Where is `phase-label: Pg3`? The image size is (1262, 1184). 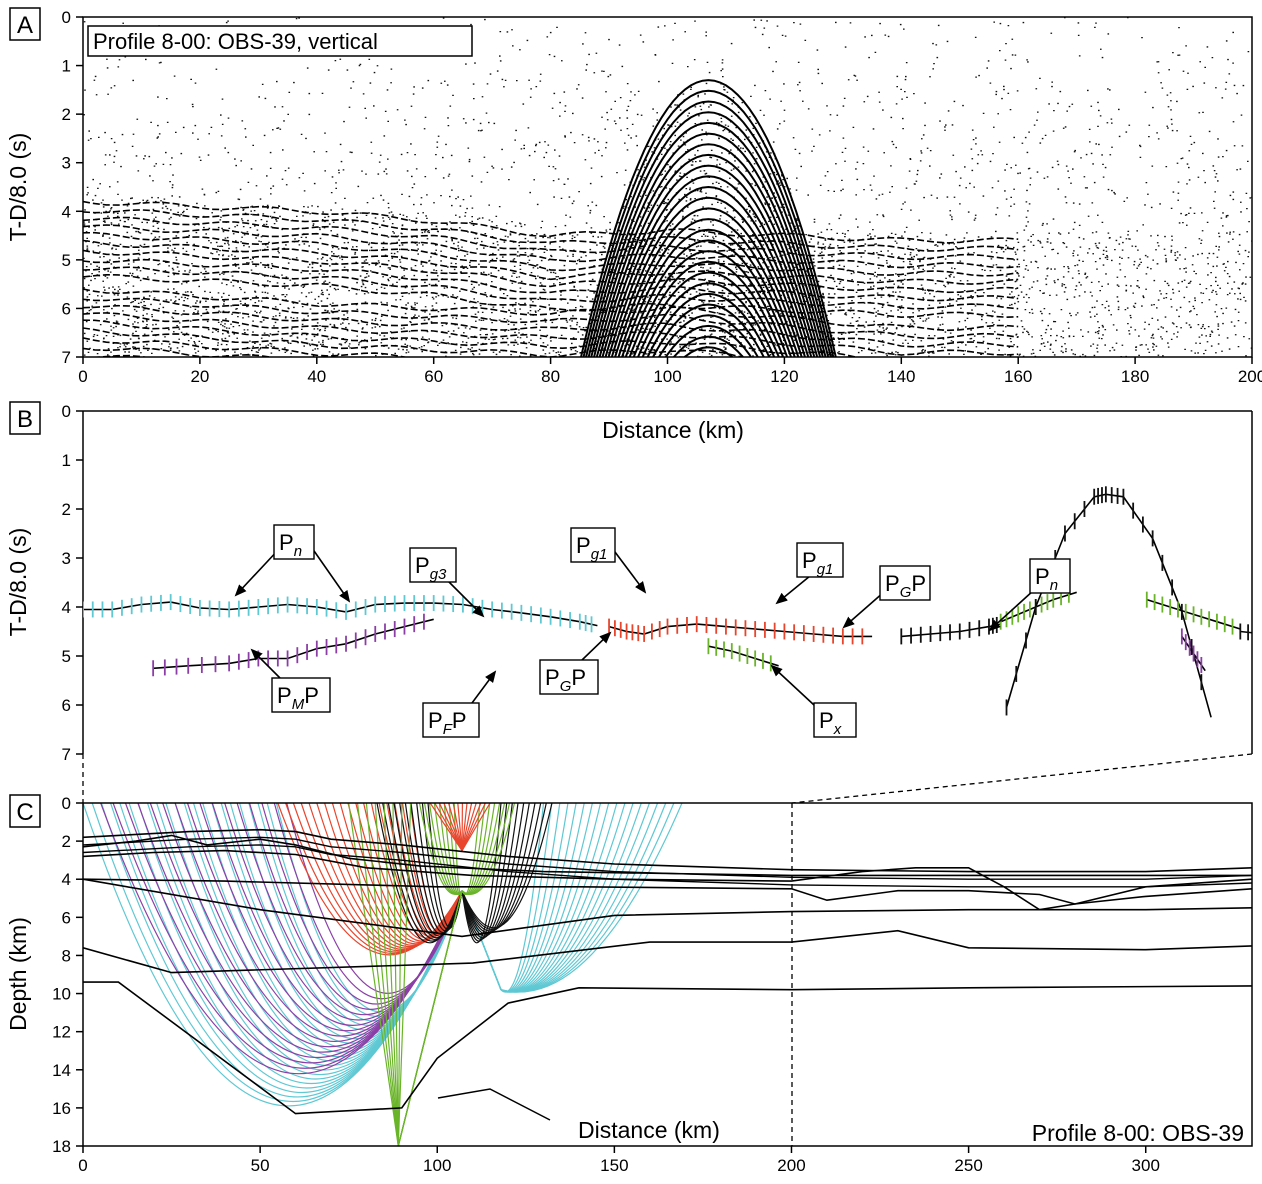 phase-label: Pg3 is located at coordinates (431, 568).